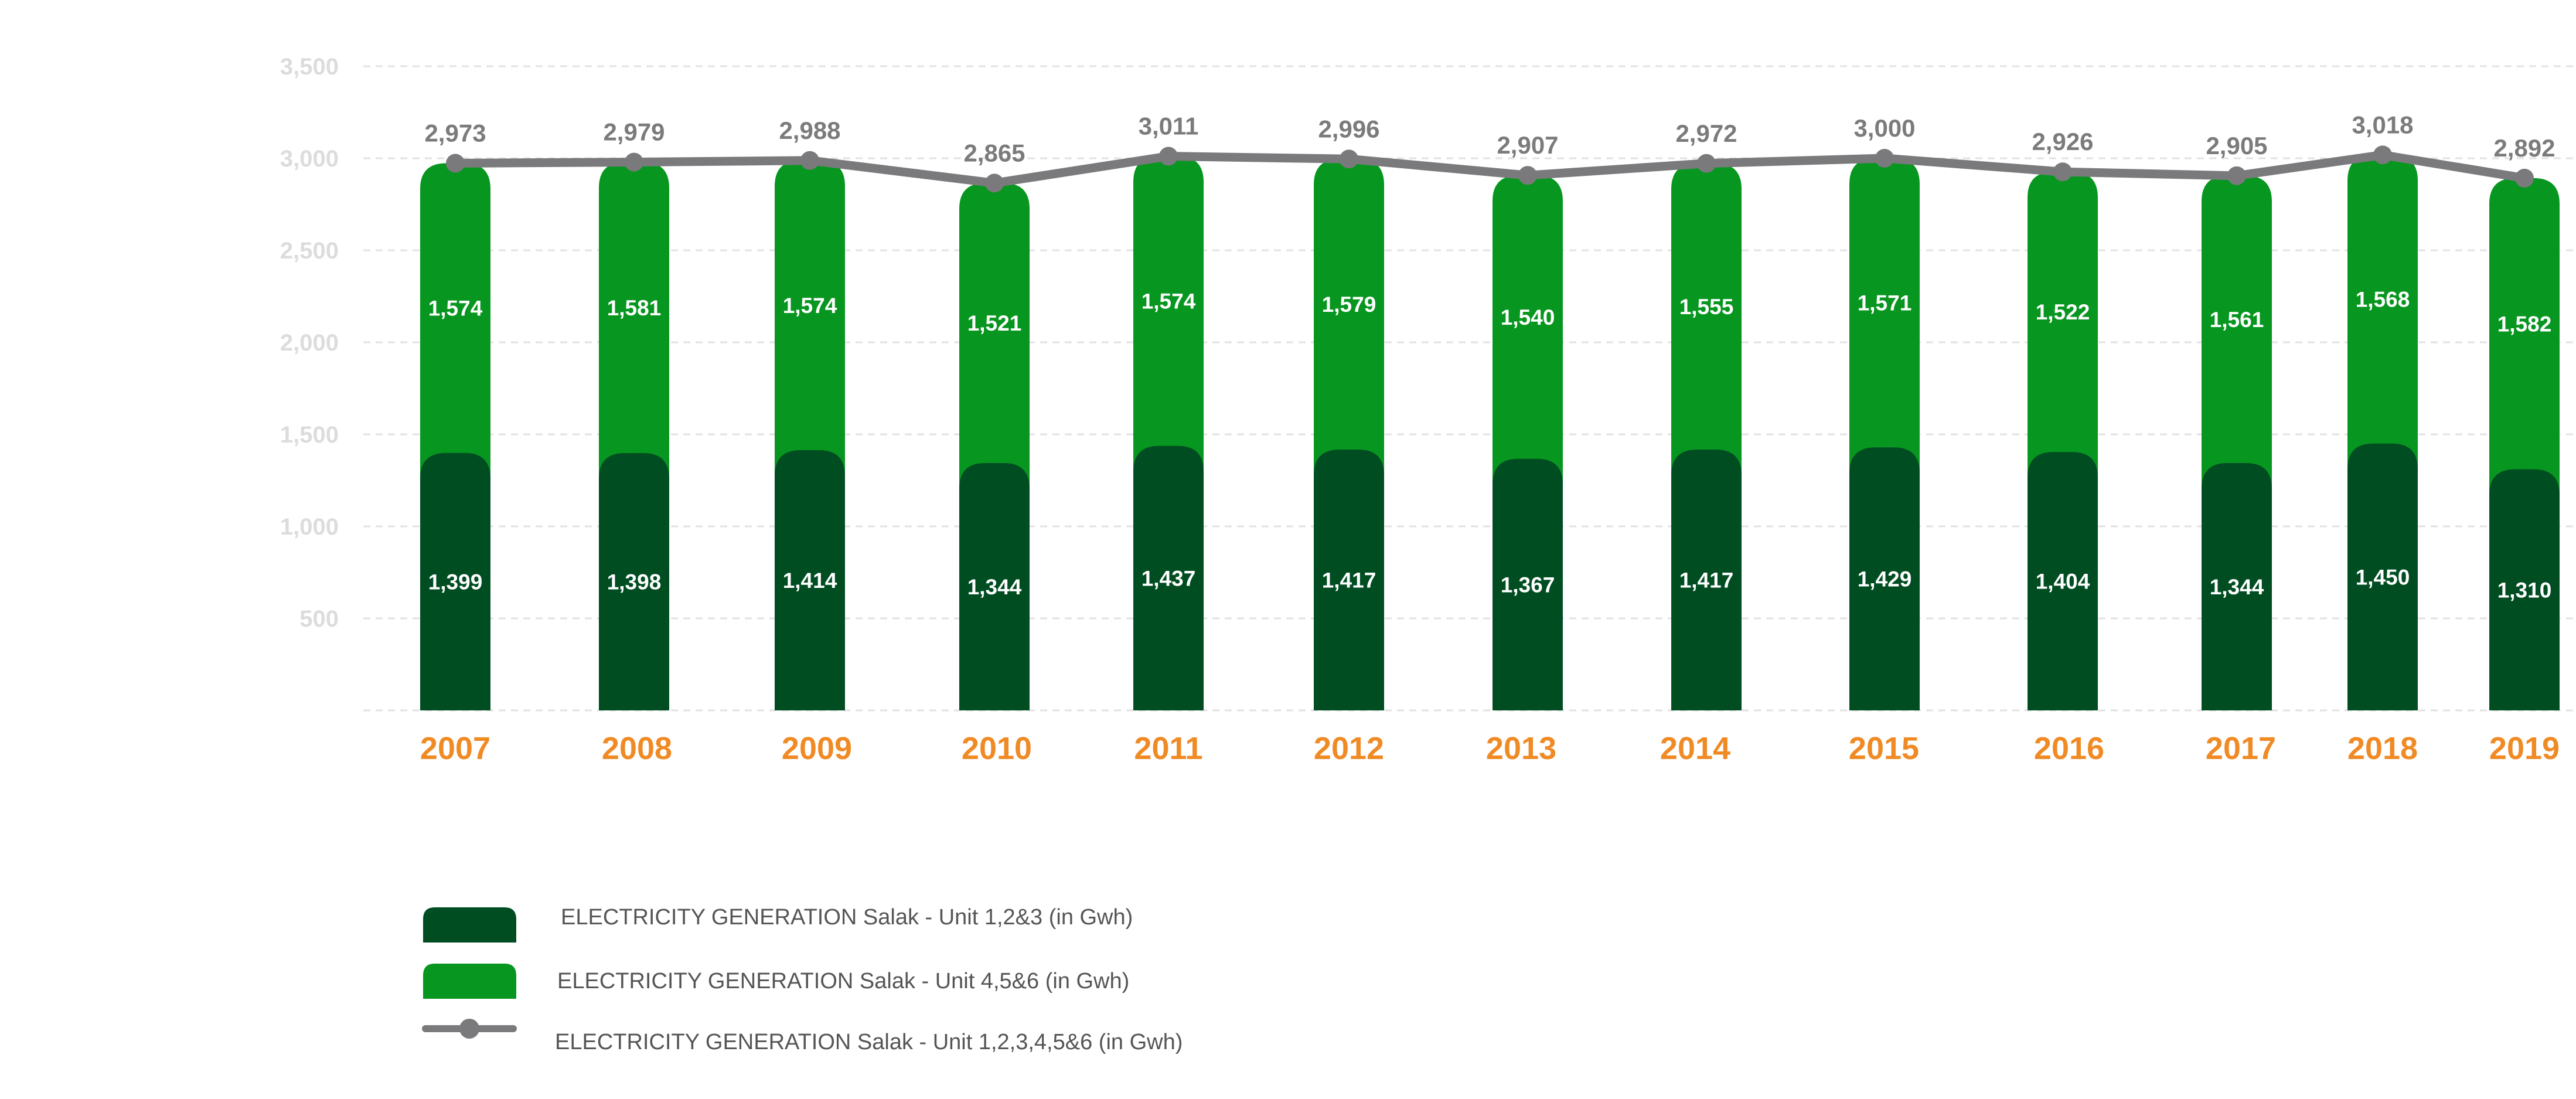  I want to click on total-point-2016, so click(2062, 172).